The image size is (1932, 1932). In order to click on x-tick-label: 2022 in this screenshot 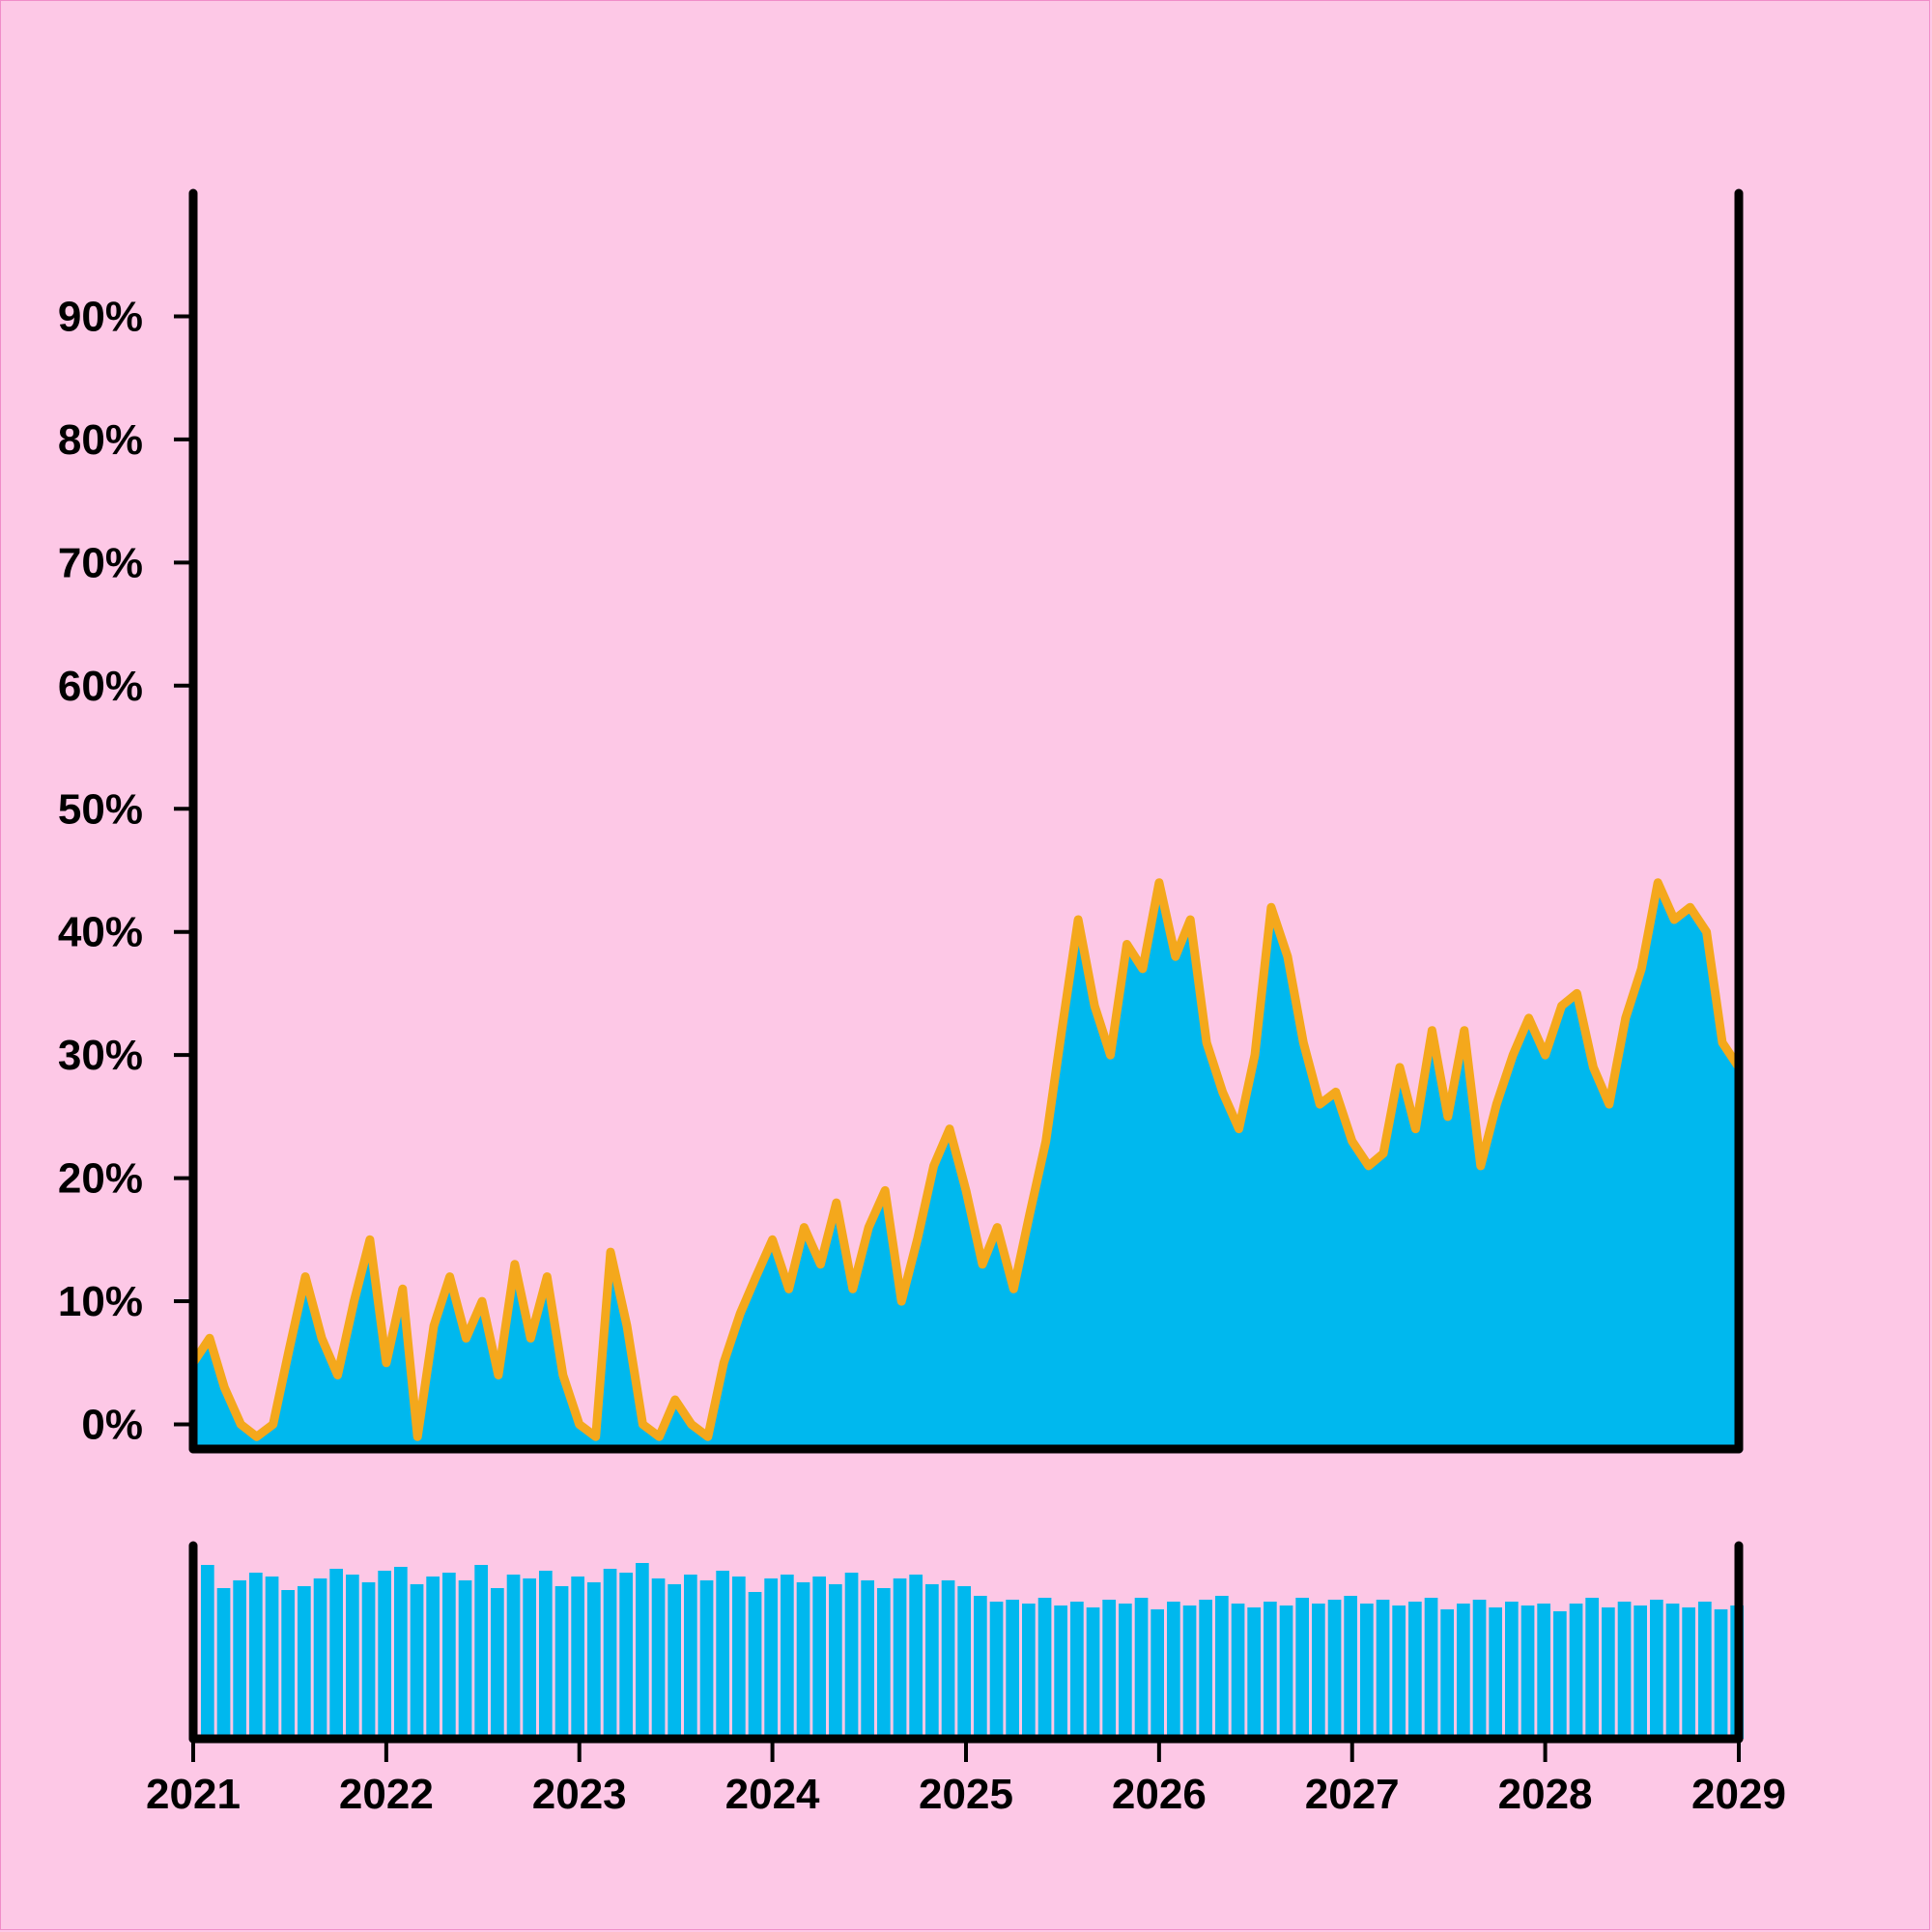, I will do `click(386, 1794)`.